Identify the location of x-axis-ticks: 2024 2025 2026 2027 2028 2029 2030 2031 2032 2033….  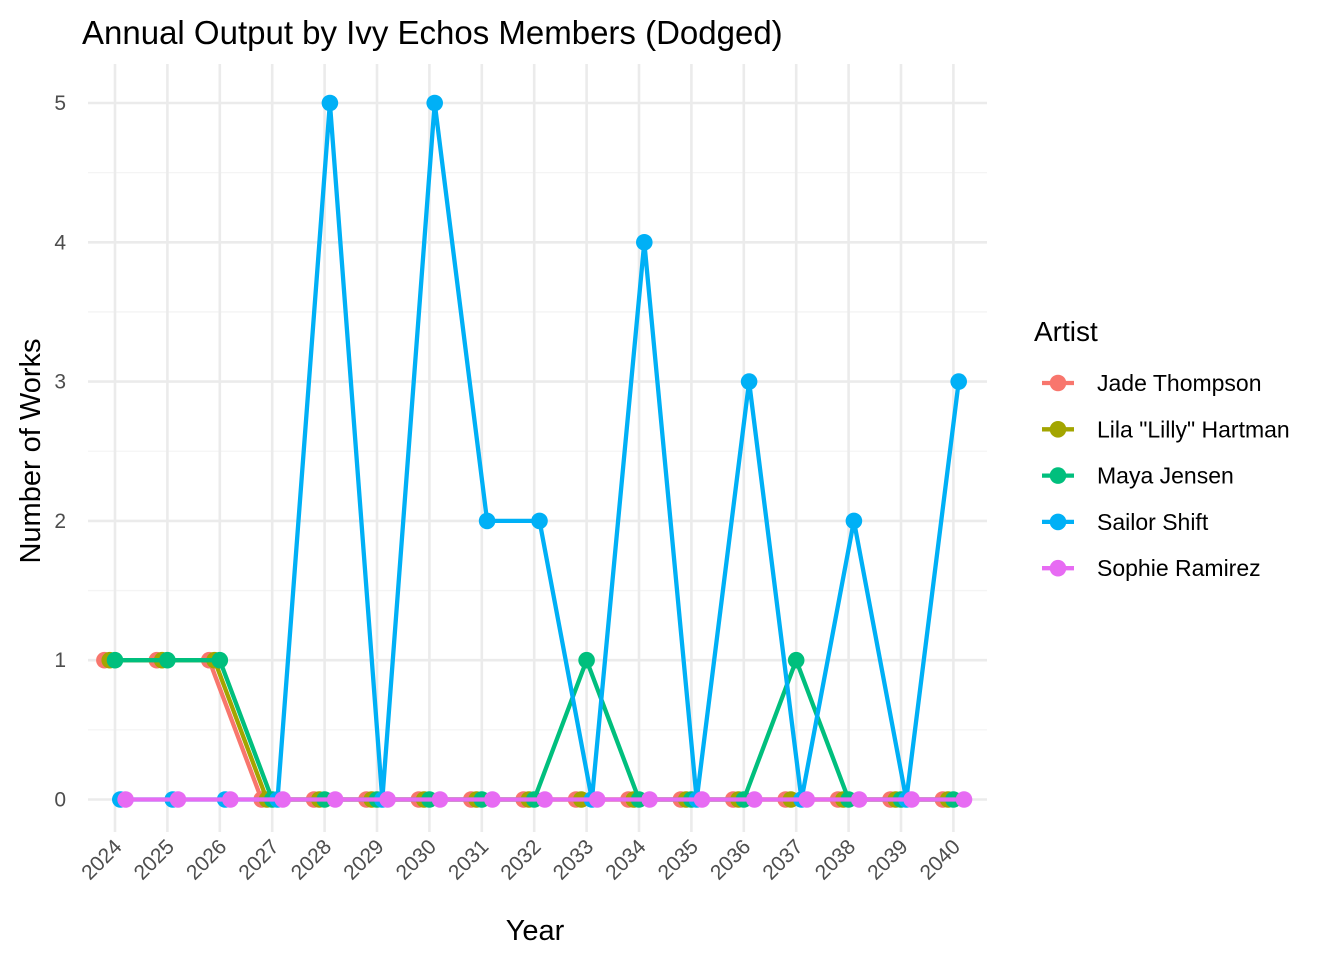
(521, 860).